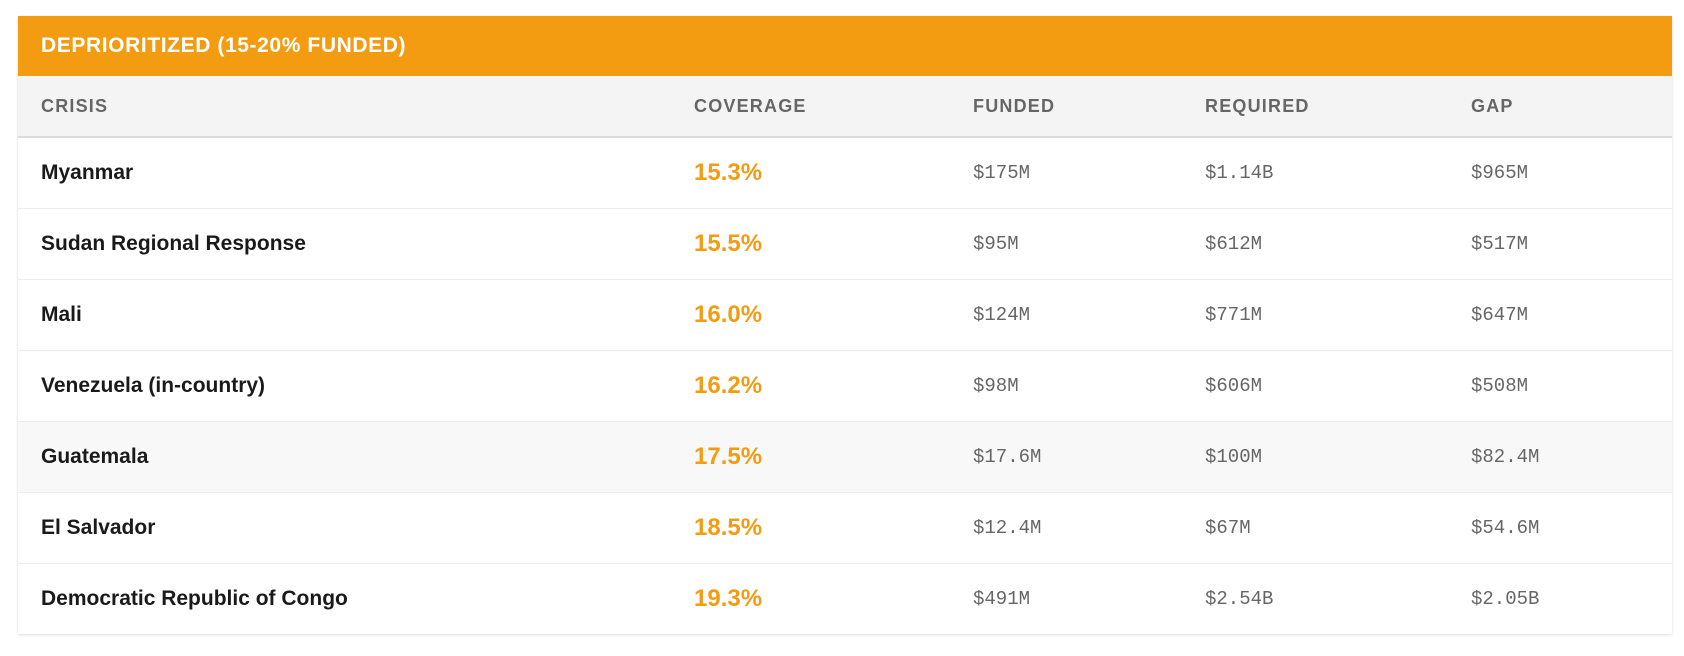 The image size is (1684, 656). I want to click on table-row: El Salvador 18.5% $12.4M $67M $54.6M, so click(845, 528).